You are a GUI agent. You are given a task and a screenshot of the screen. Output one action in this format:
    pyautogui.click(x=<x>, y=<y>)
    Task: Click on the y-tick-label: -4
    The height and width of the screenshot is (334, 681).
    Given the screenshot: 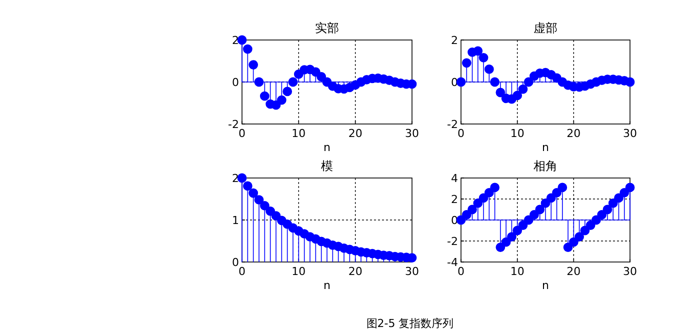 What is the action you would take?
    pyautogui.click(x=452, y=262)
    